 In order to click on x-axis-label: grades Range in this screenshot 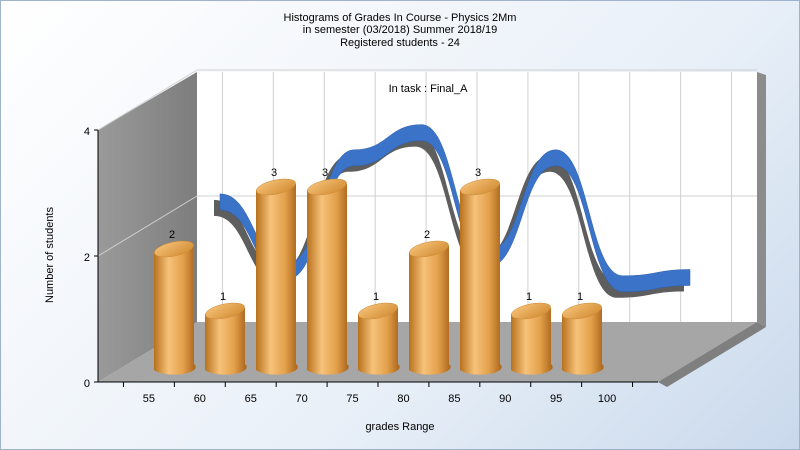, I will do `click(400, 427)`.